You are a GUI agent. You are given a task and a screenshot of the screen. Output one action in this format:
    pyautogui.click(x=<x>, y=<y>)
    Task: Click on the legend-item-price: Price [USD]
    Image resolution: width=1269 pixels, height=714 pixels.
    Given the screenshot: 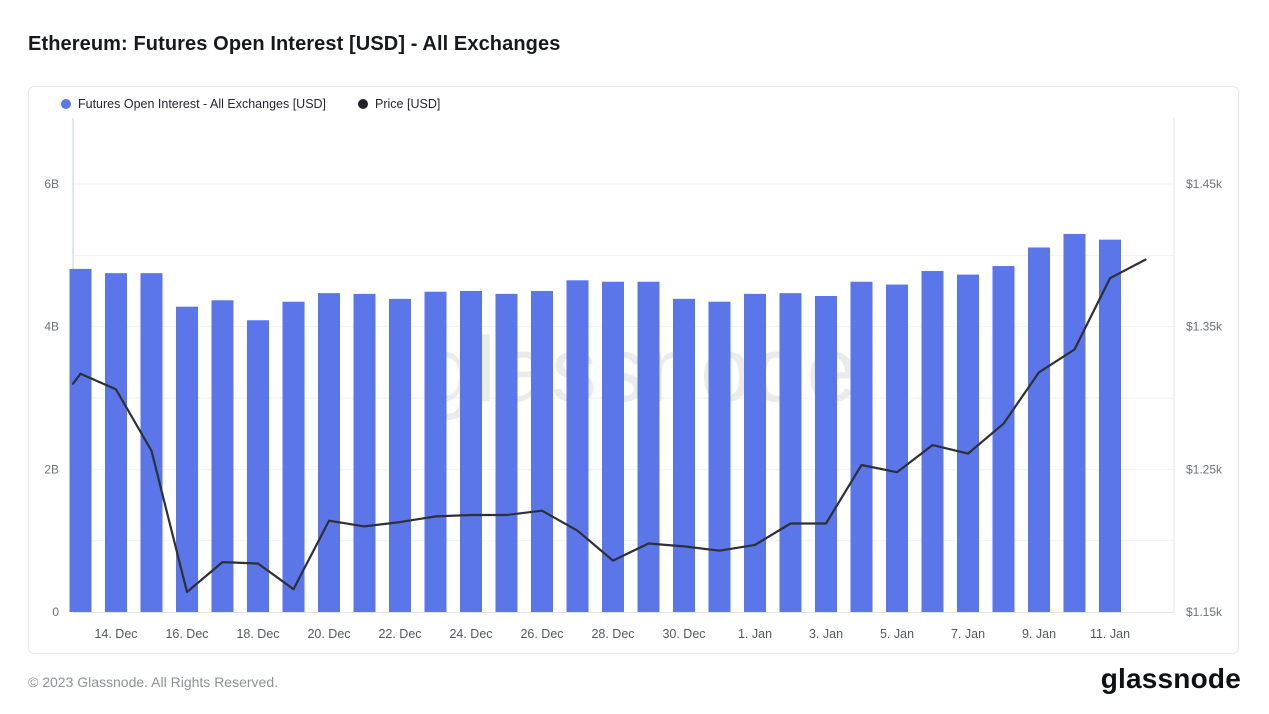 What is the action you would take?
    pyautogui.click(x=399, y=104)
    